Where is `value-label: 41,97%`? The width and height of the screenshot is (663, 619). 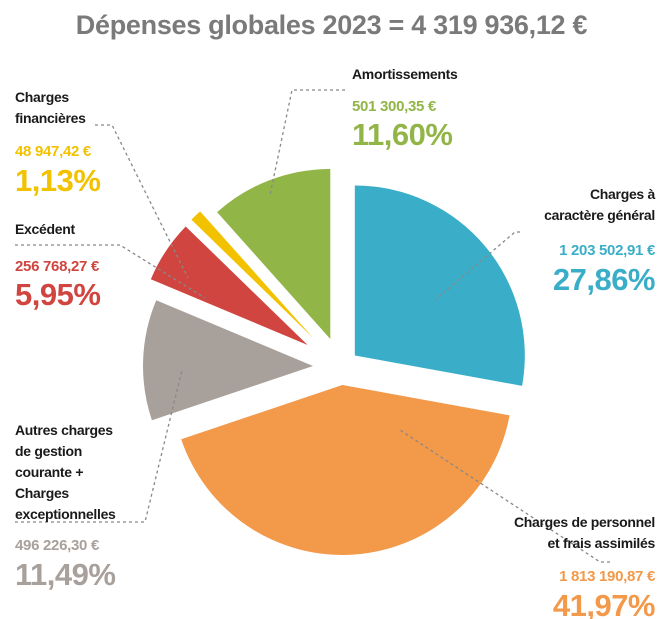 value-label: 41,97% is located at coordinates (604, 603).